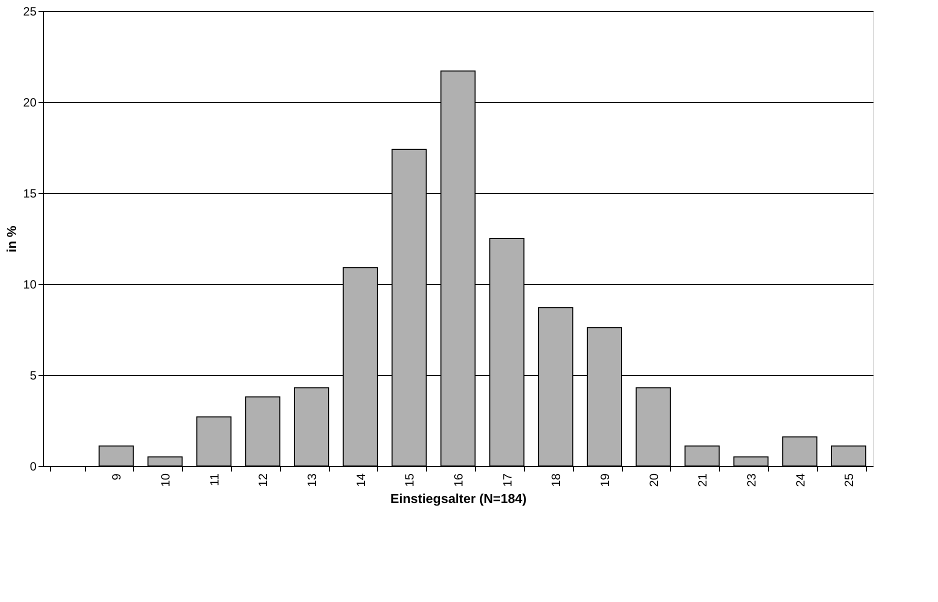  What do you see at coordinates (849, 480) in the screenshot?
I see `x-tick-label: 25` at bounding box center [849, 480].